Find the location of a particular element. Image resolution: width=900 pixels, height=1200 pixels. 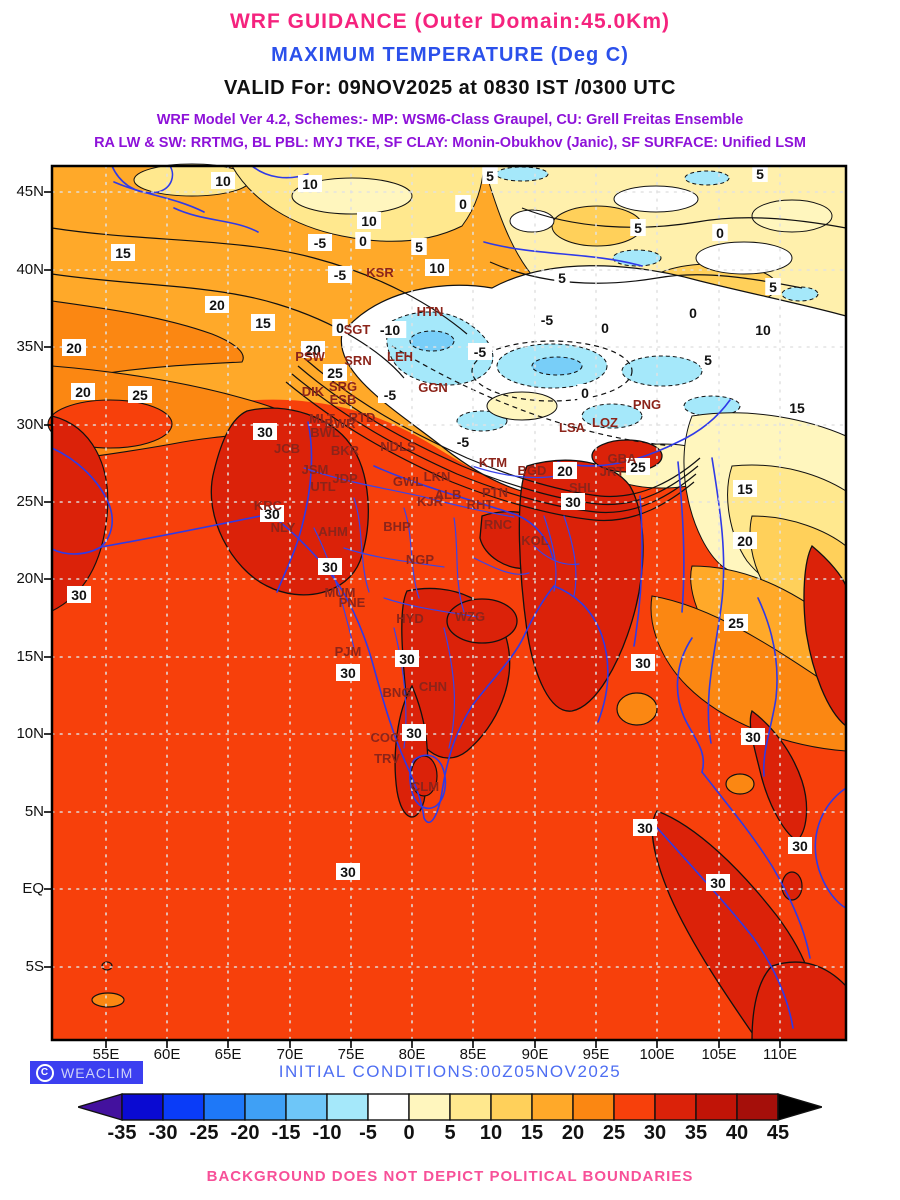

city-label: BHP is located at coordinates (397, 526).